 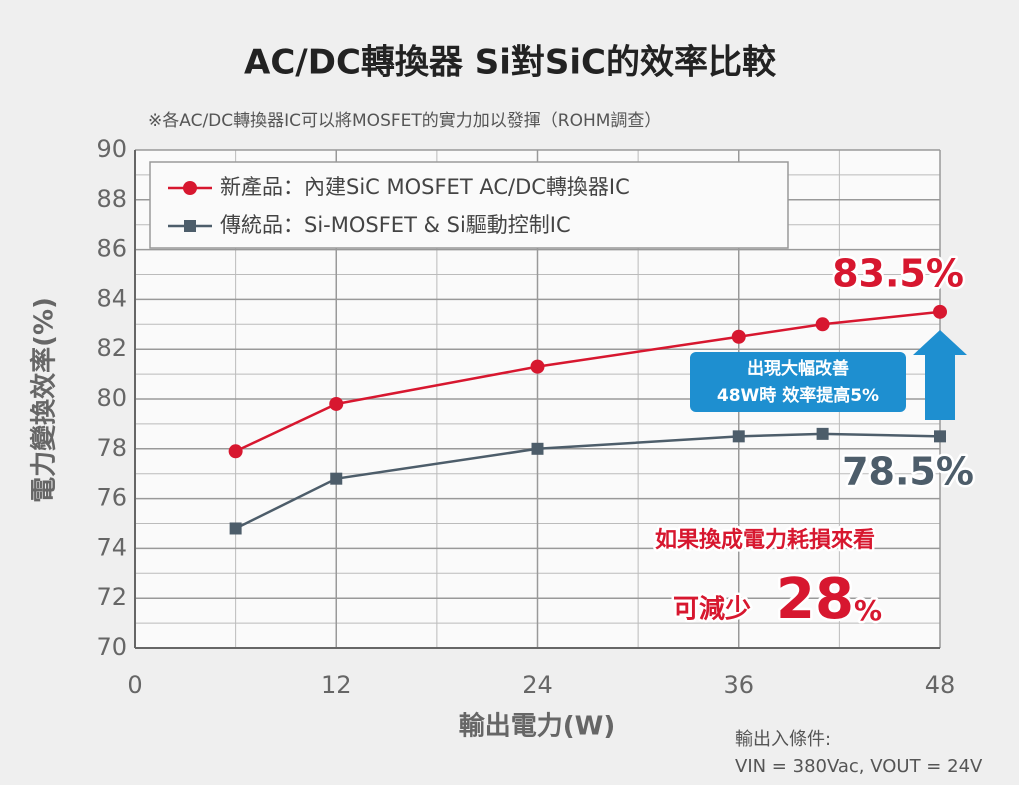 What do you see at coordinates (111, 448) in the screenshot?
I see `y-tick-label: 78` at bounding box center [111, 448].